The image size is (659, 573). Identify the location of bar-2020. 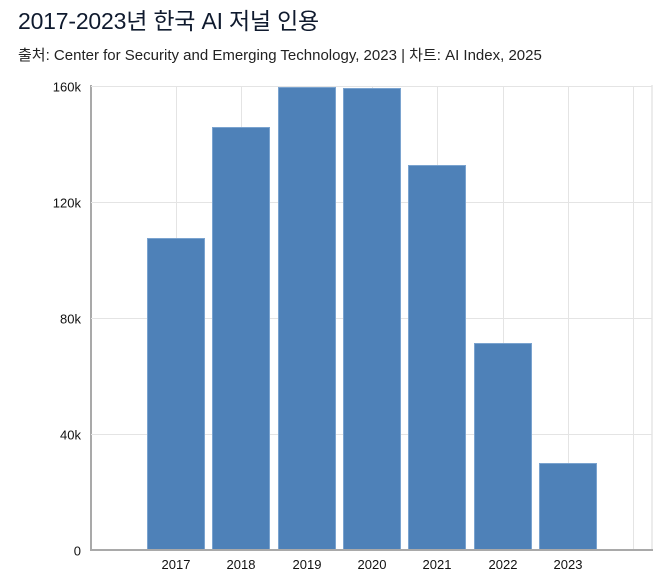
(372, 319).